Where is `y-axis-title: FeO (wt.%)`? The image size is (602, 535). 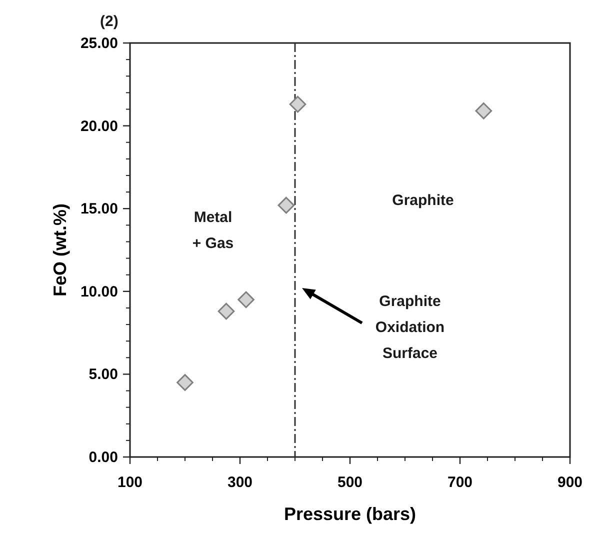 y-axis-title: FeO (wt.%) is located at coordinates (60, 249).